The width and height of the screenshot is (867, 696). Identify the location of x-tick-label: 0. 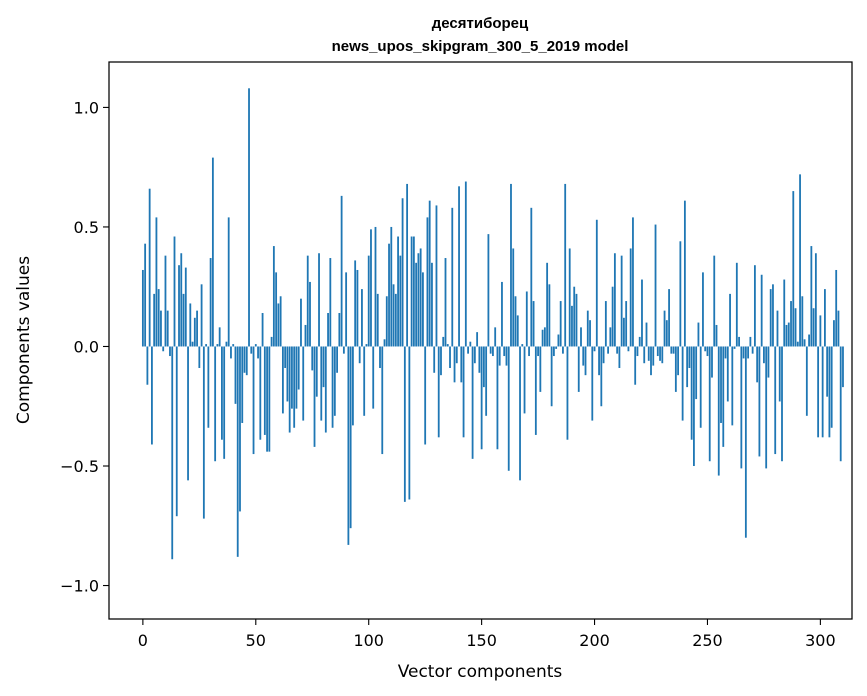
(143, 640).